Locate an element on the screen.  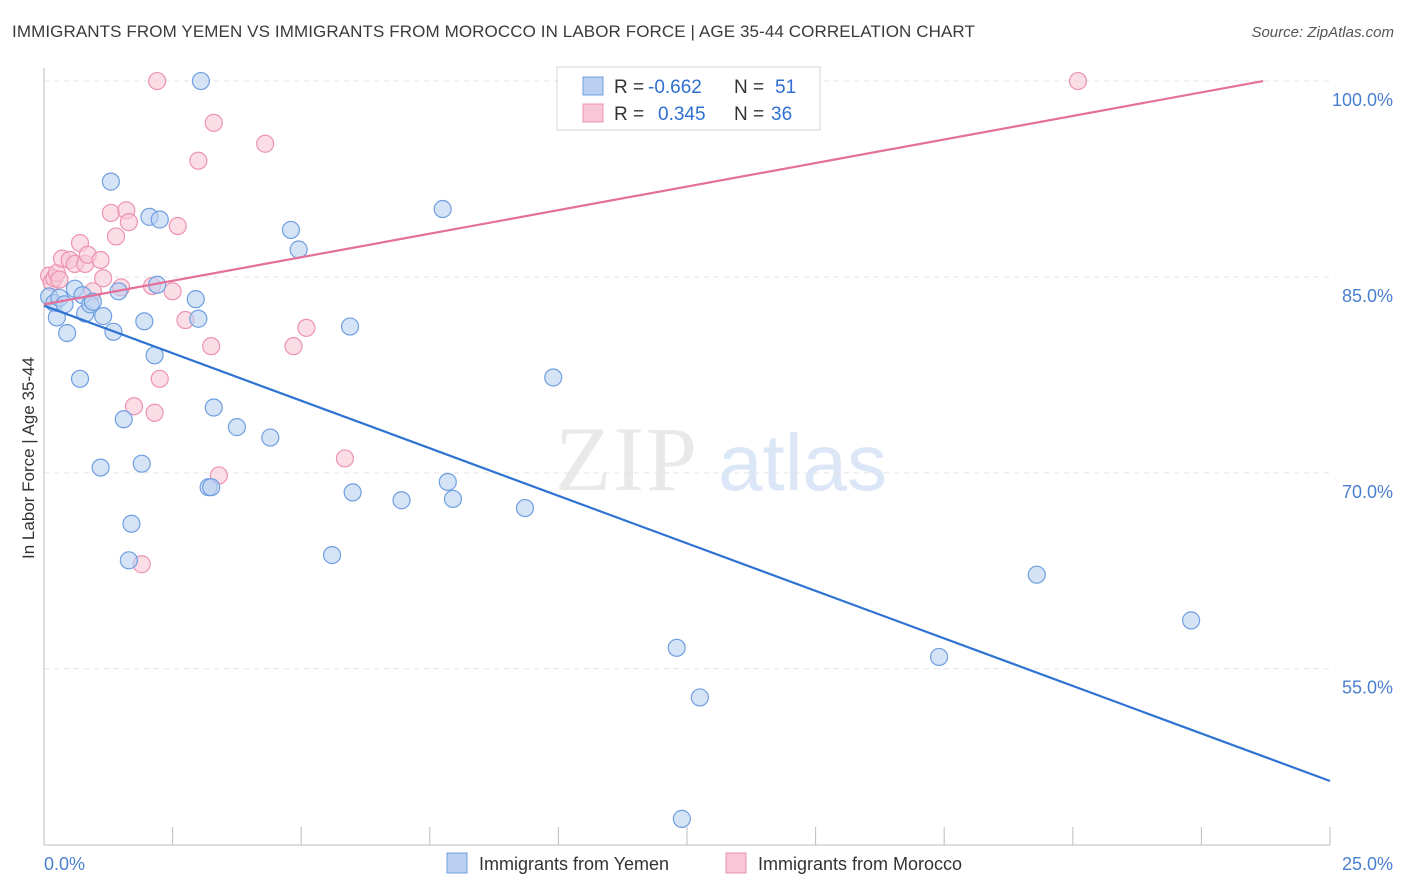
legend-label-morocco: Immigrants from Morocco is located at coordinates (860, 864).